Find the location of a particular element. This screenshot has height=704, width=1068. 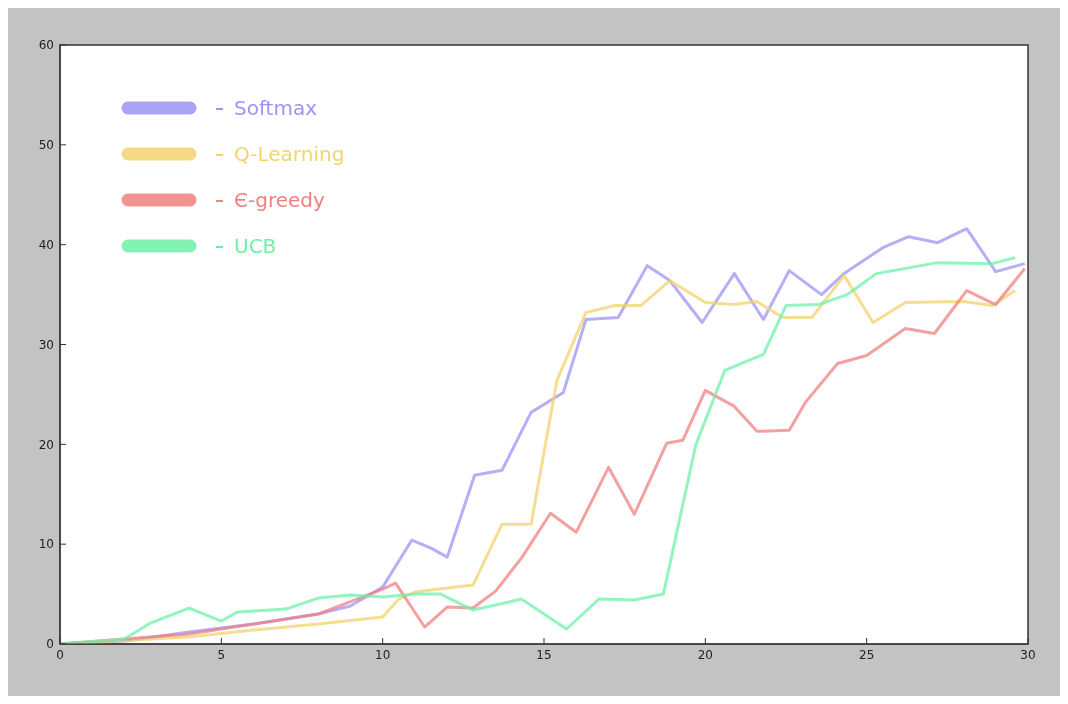

y-tick-label: 50 is located at coordinates (46, 145).